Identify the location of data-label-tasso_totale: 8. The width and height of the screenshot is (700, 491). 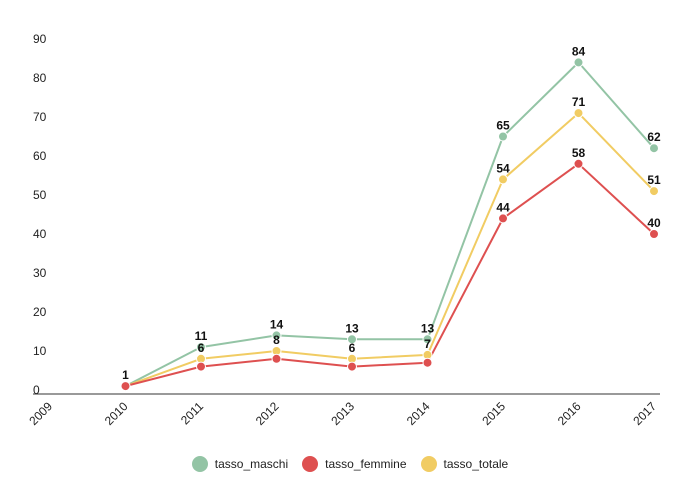
(276, 340).